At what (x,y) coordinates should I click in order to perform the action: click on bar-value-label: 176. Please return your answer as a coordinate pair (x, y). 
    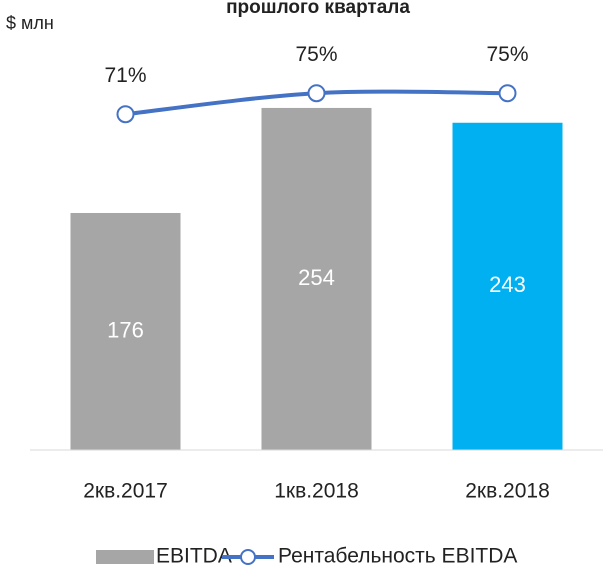
    Looking at the image, I should click on (125, 329).